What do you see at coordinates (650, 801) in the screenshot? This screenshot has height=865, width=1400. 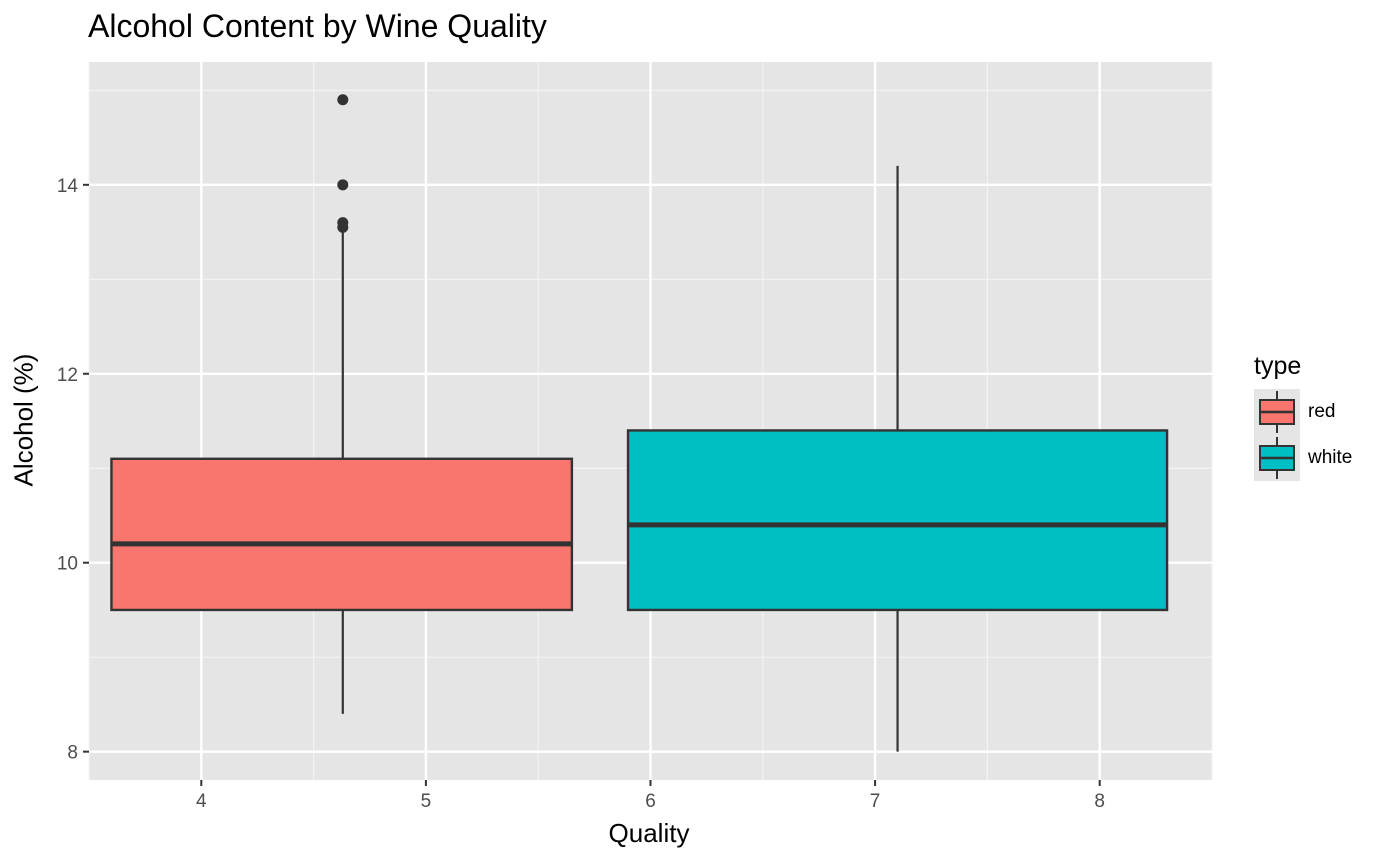 I see `x-tick-label: 6` at bounding box center [650, 801].